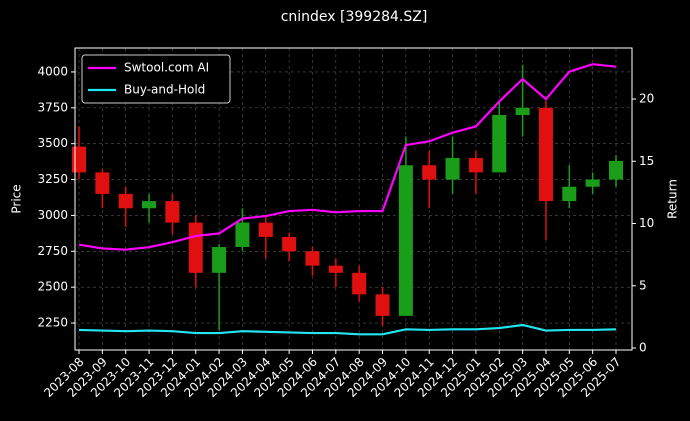  Describe the element at coordinates (52, 179) in the screenshot. I see `y-tick-label: 3250` at that location.